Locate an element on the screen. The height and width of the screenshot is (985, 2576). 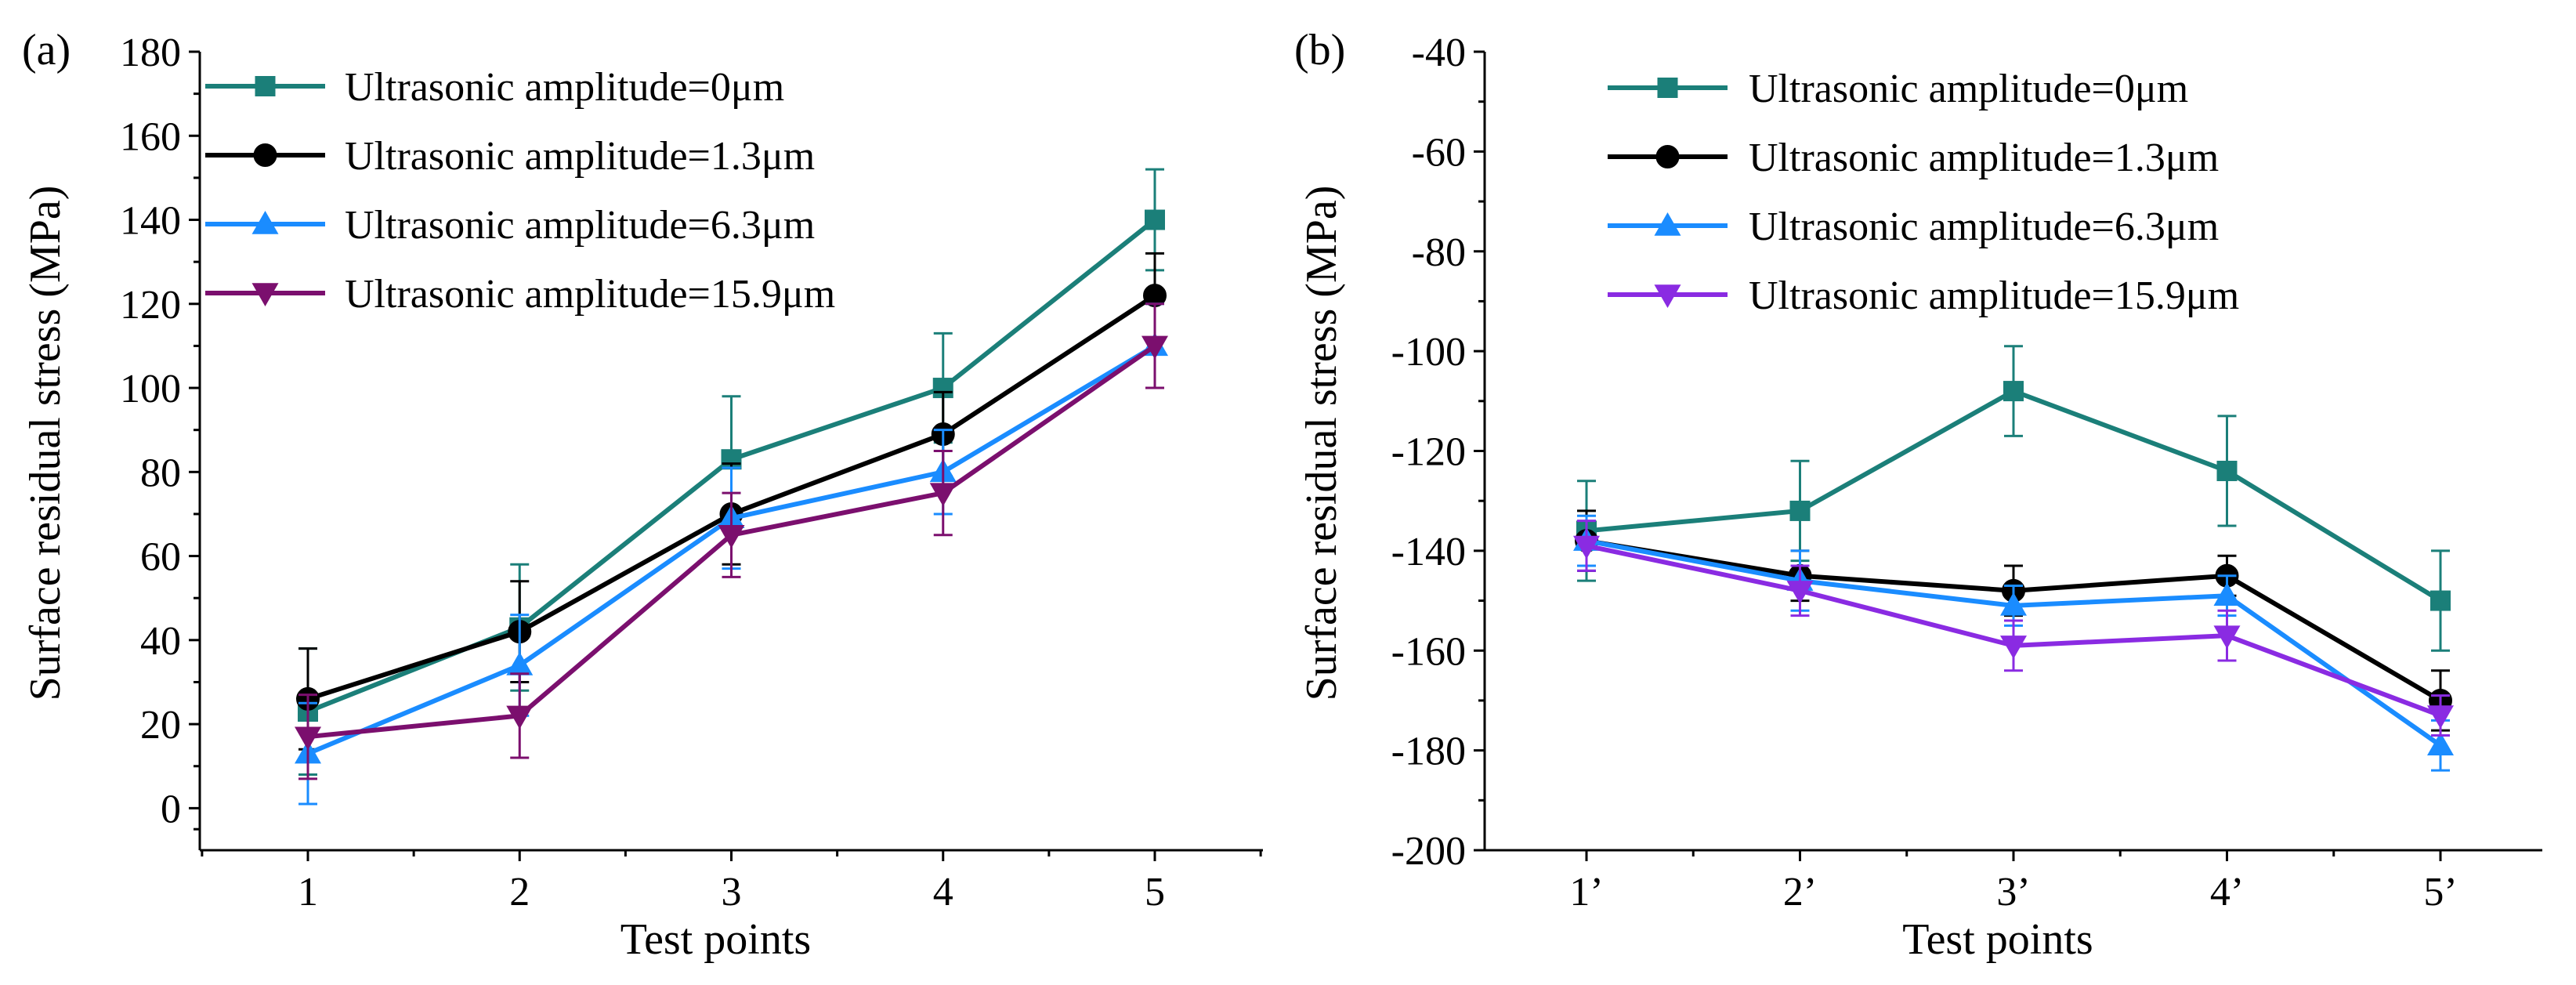
y-tick-label: 60 is located at coordinates (160, 557).